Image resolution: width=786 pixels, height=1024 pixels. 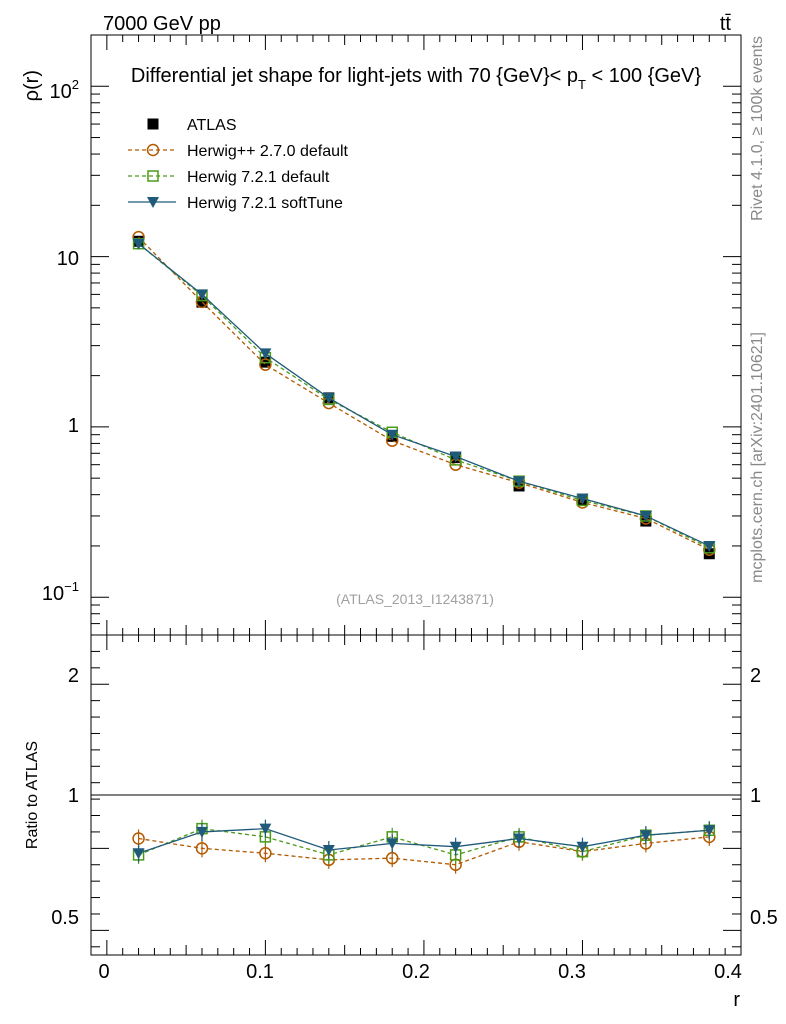 What do you see at coordinates (153, 124) in the screenshot?
I see `legend-marker-atlas` at bounding box center [153, 124].